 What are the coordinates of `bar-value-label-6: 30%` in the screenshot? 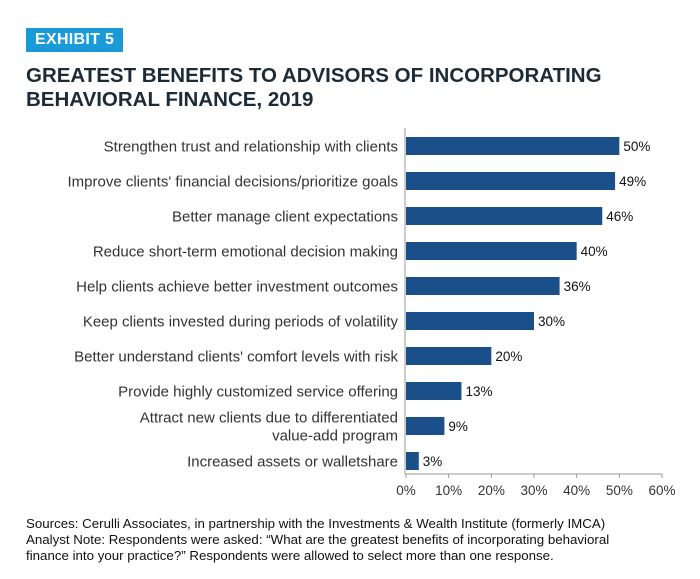 It's located at (551, 321).